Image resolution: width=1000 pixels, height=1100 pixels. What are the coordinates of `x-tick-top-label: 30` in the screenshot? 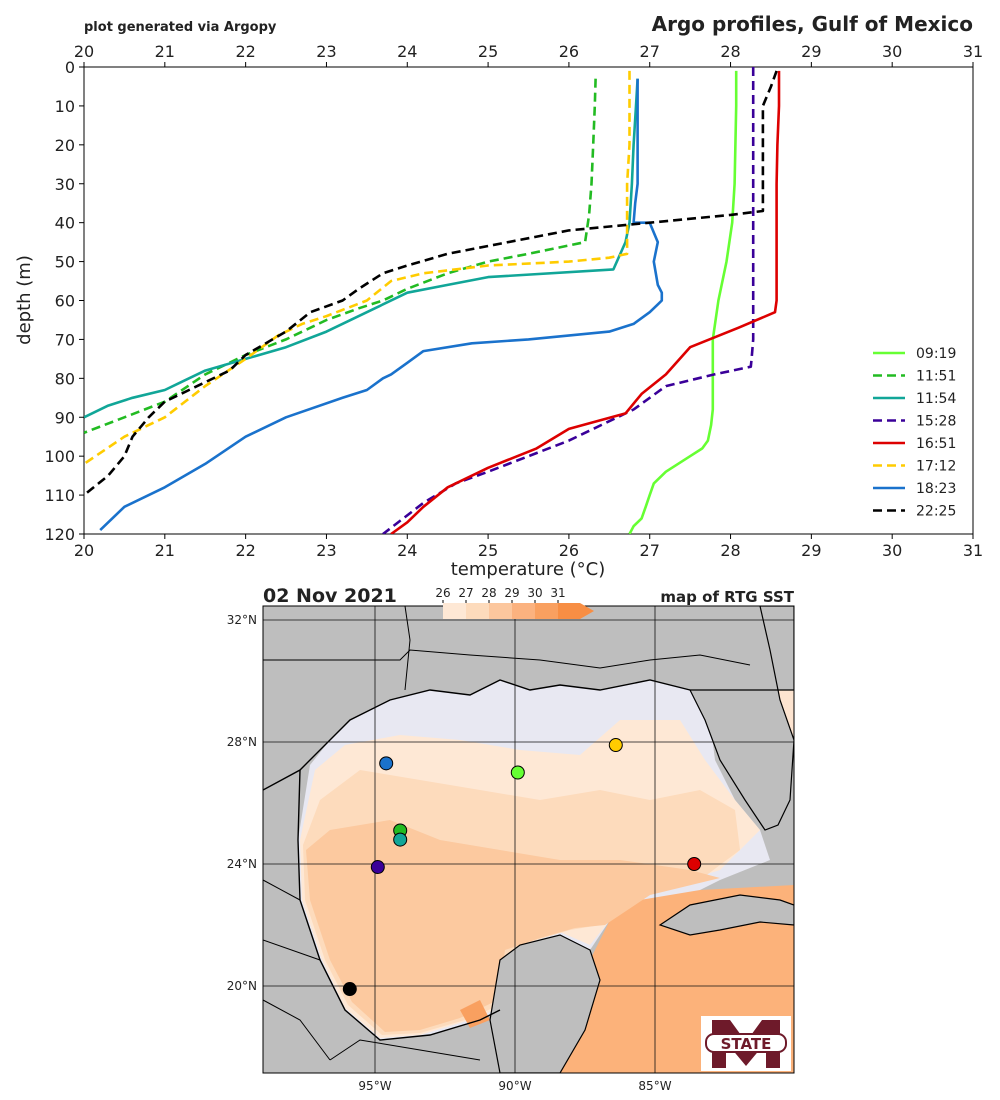 It's located at (892, 51).